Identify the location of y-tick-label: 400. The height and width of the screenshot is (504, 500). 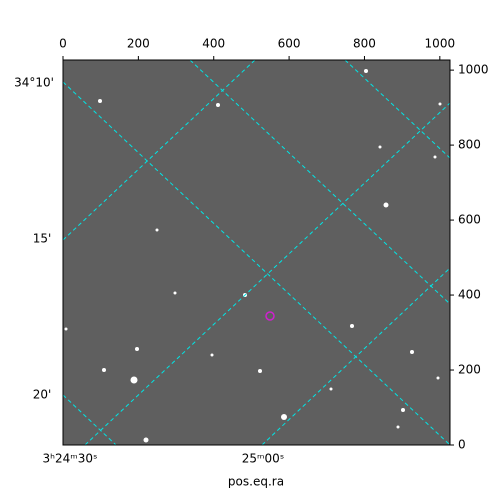
(469, 295).